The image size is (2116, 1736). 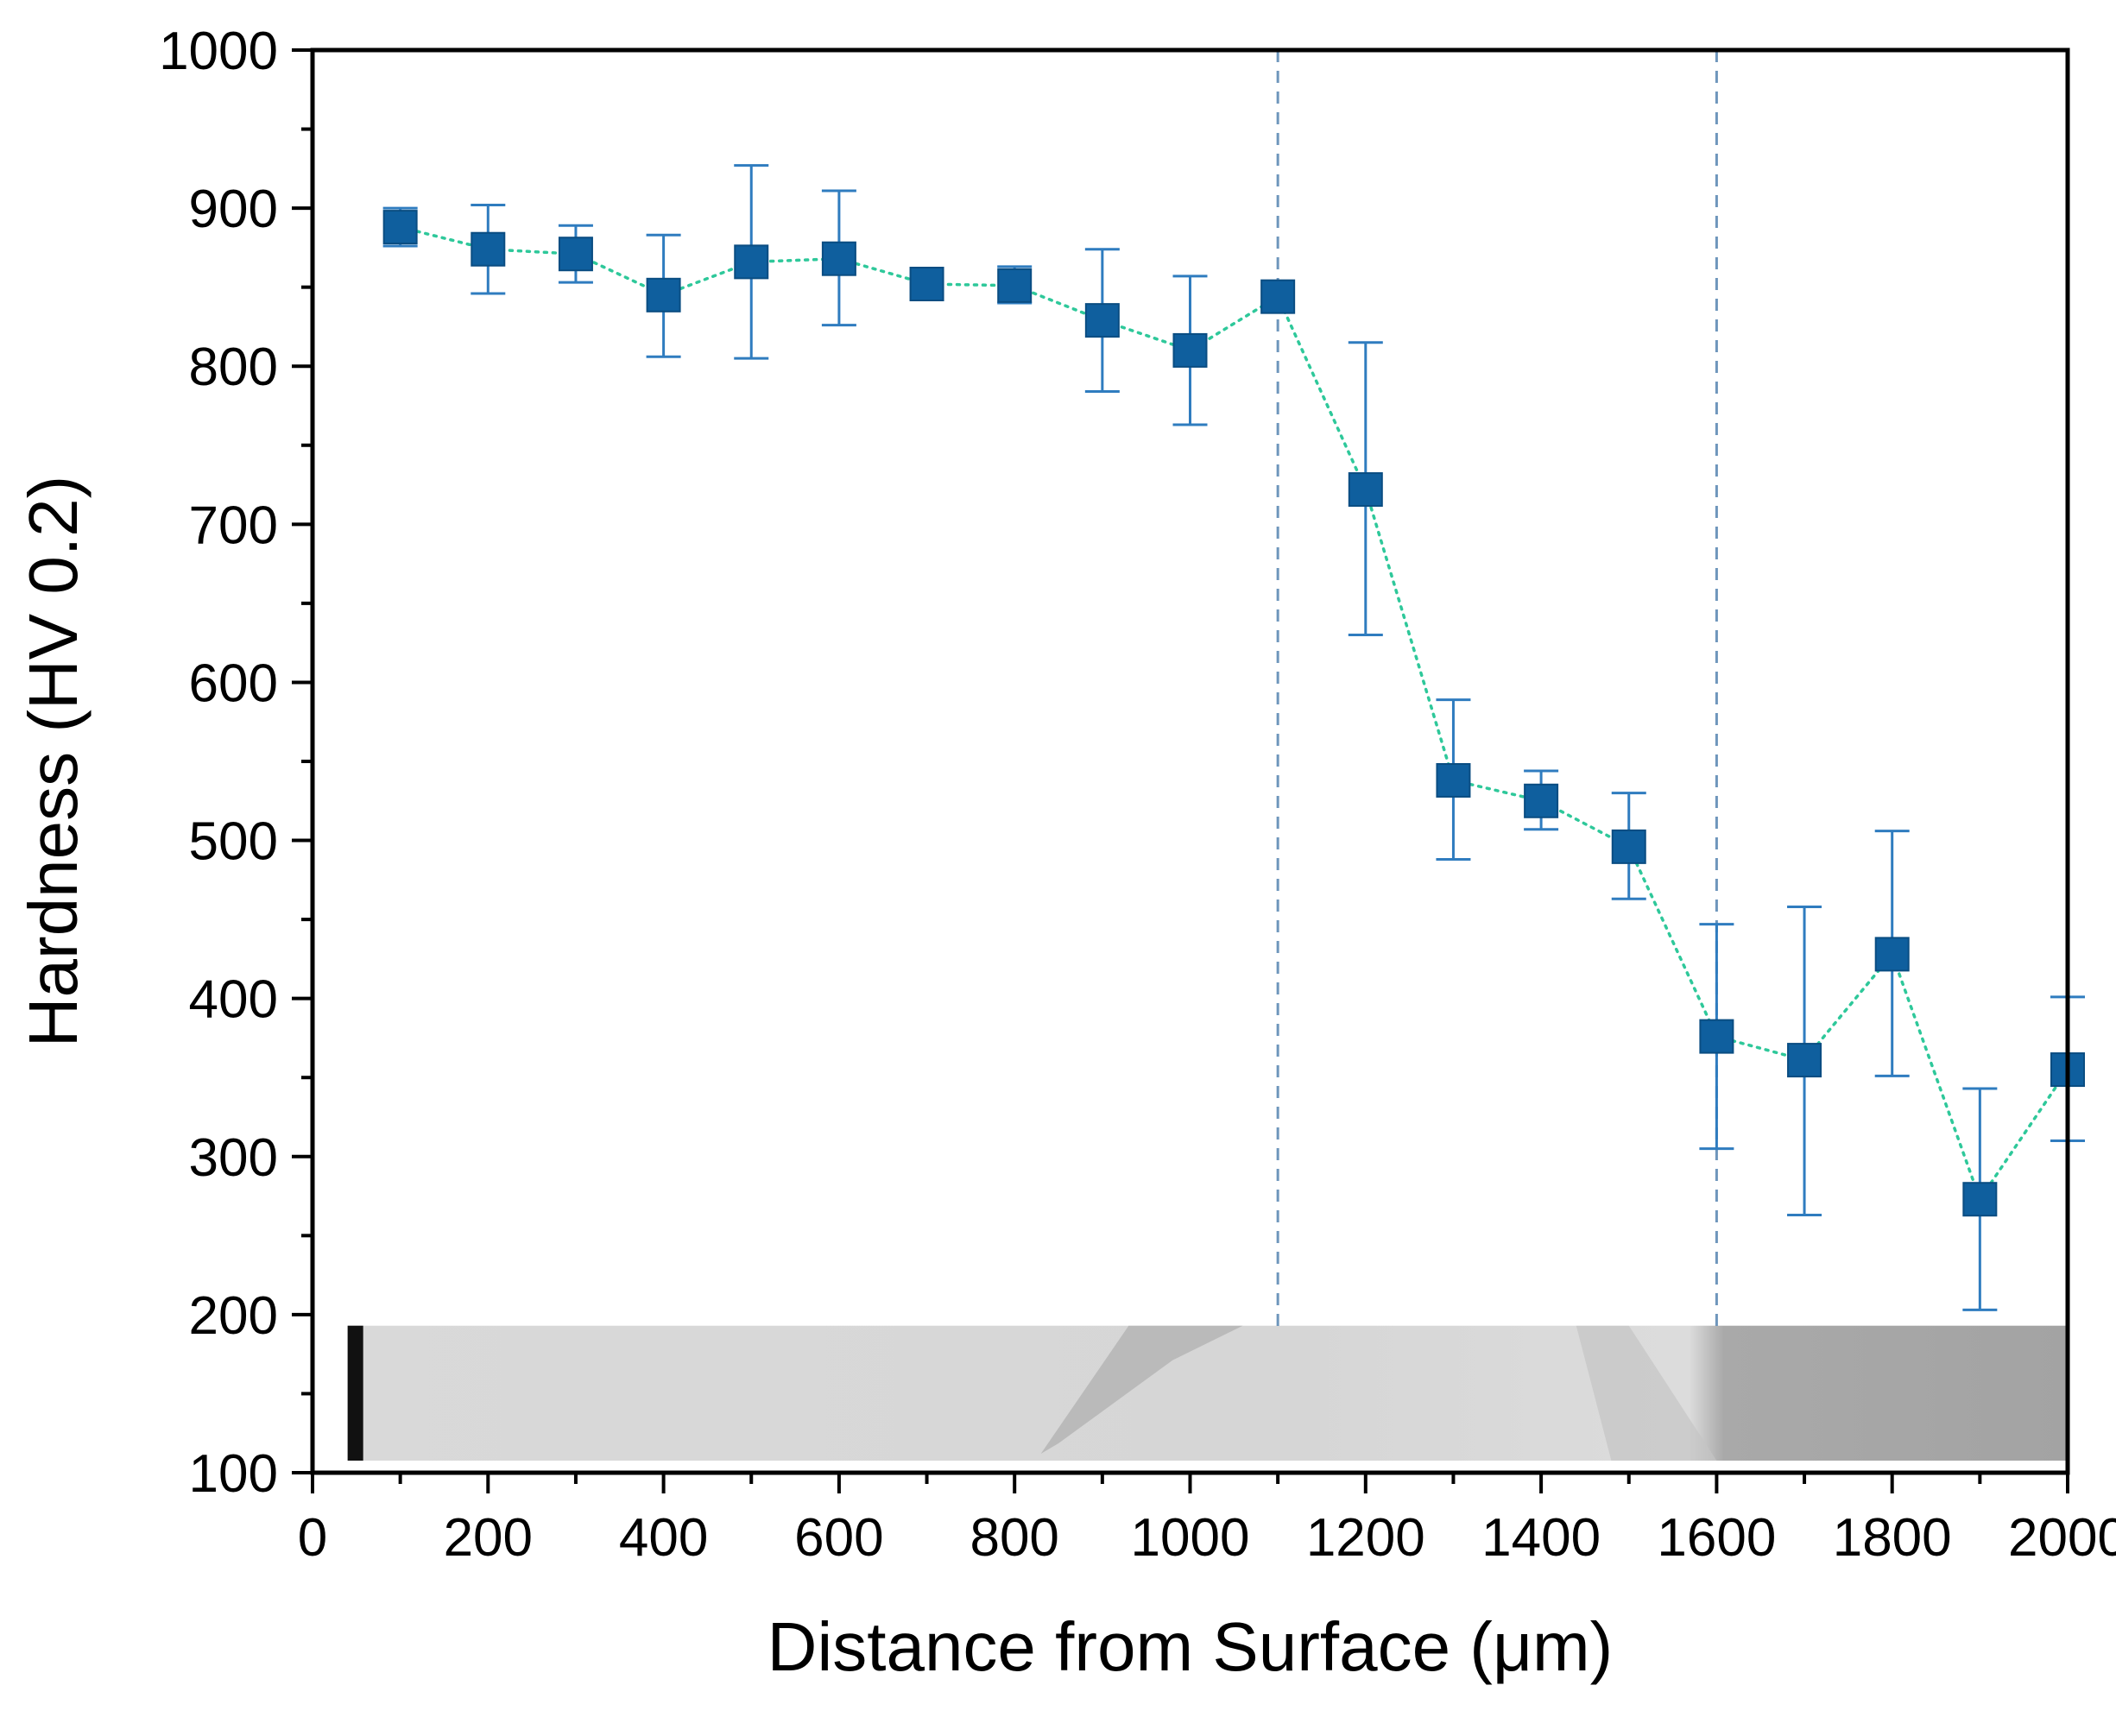 I want to click on x-tick-label: 1800, so click(x=1892, y=1538).